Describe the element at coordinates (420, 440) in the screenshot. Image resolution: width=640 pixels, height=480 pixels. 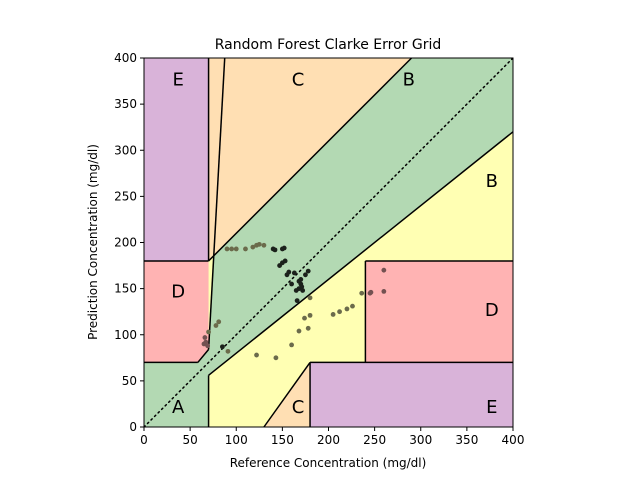
I see `x-tick-label: 300` at that location.